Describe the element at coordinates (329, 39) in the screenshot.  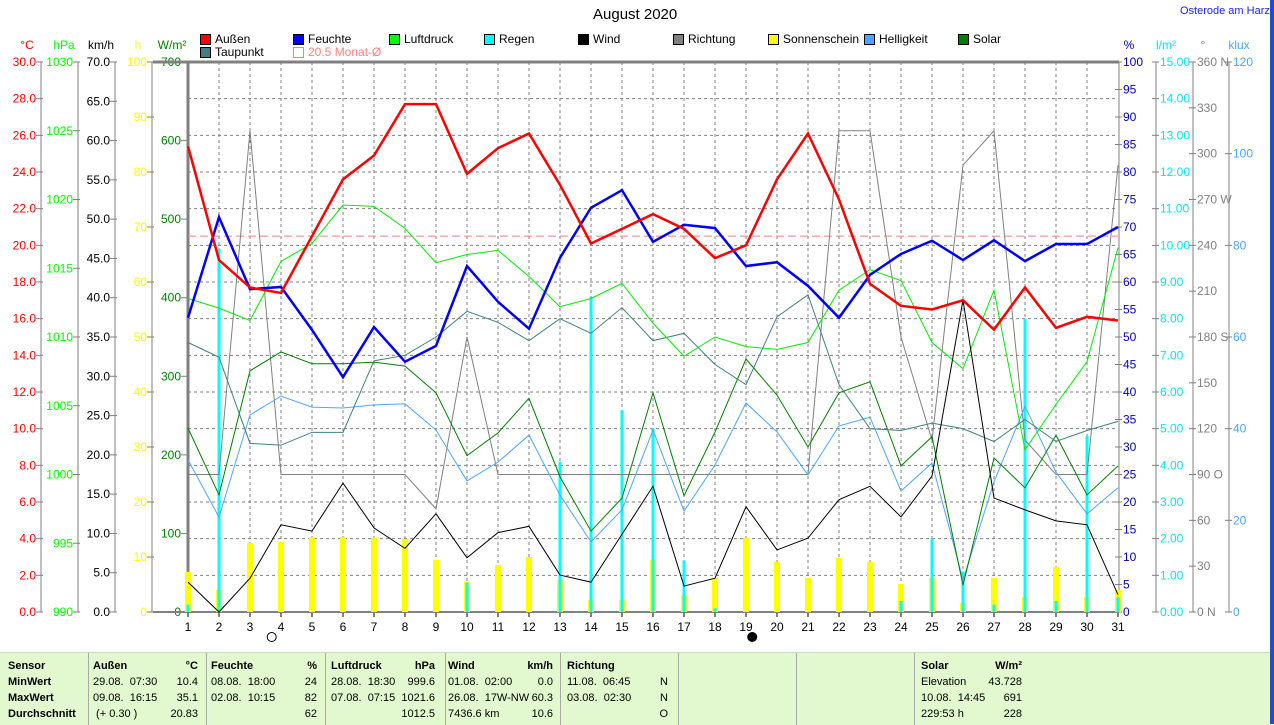
I see `legend-label: Feuchte` at that location.